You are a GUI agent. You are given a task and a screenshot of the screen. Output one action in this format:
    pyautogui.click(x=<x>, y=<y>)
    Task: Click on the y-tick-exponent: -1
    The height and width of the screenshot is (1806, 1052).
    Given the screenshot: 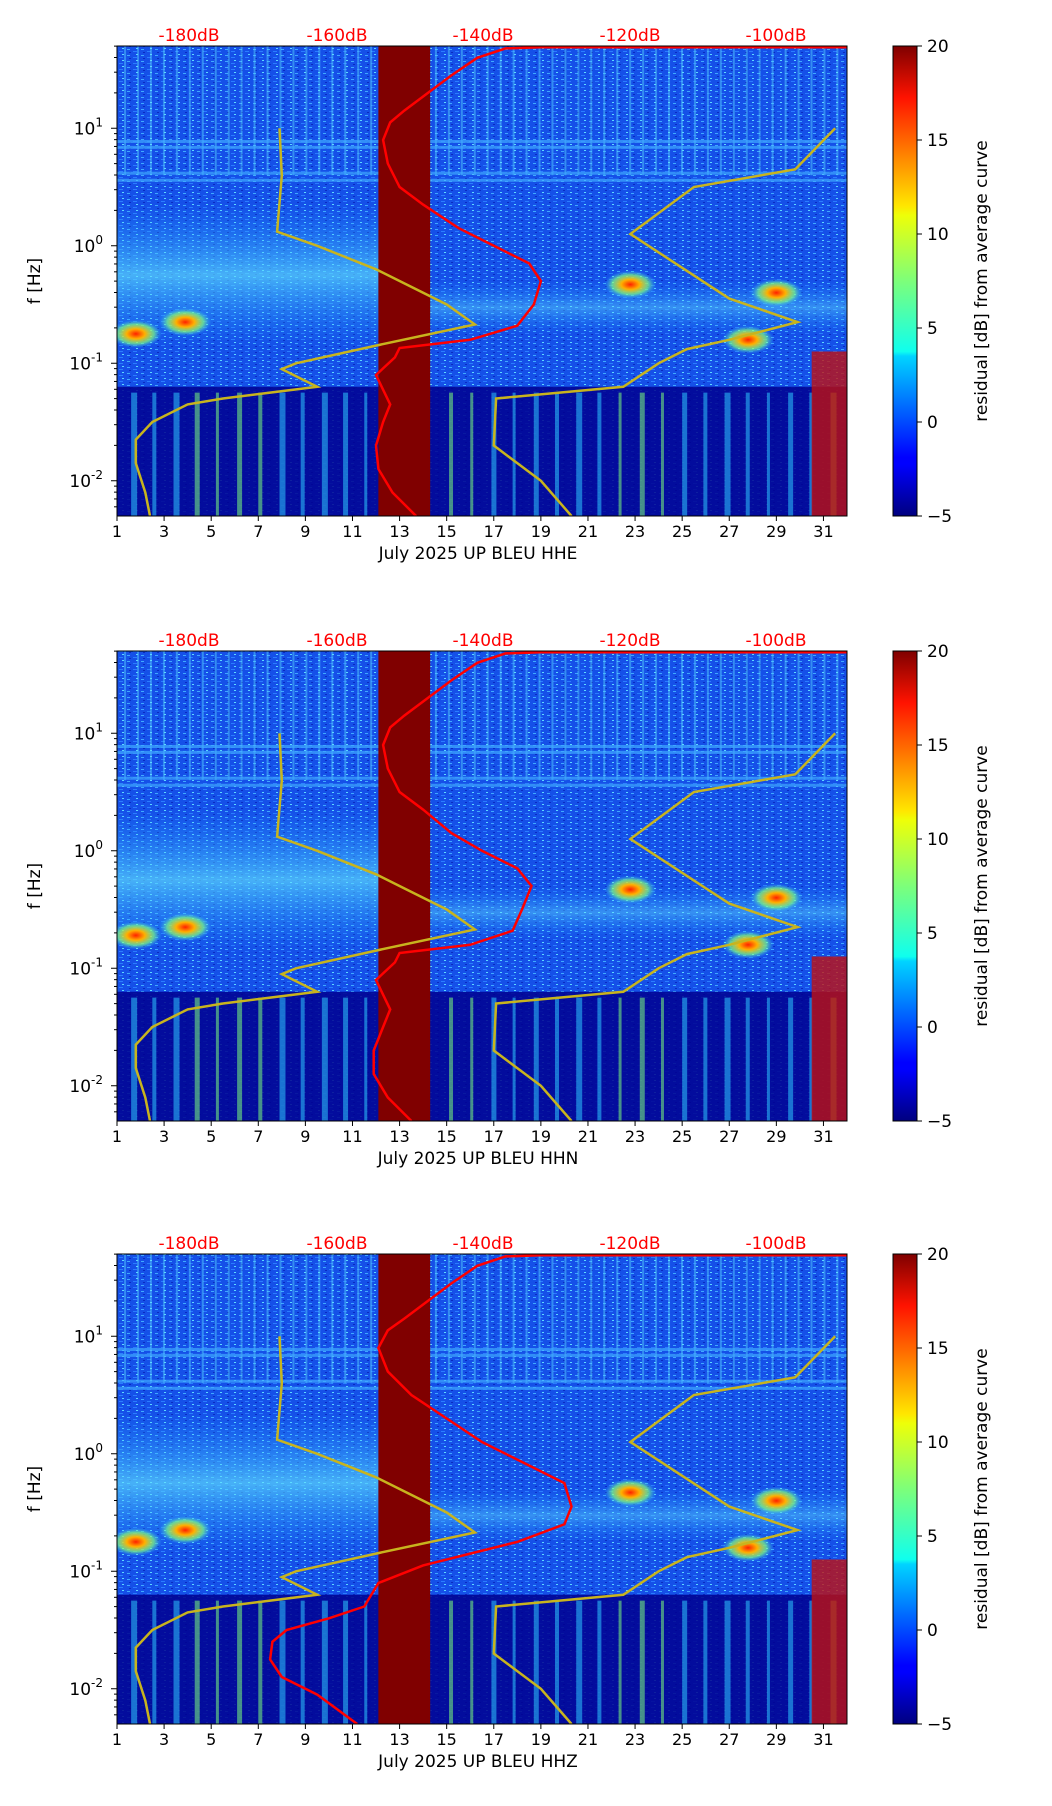 What is the action you would take?
    pyautogui.click(x=97, y=1565)
    